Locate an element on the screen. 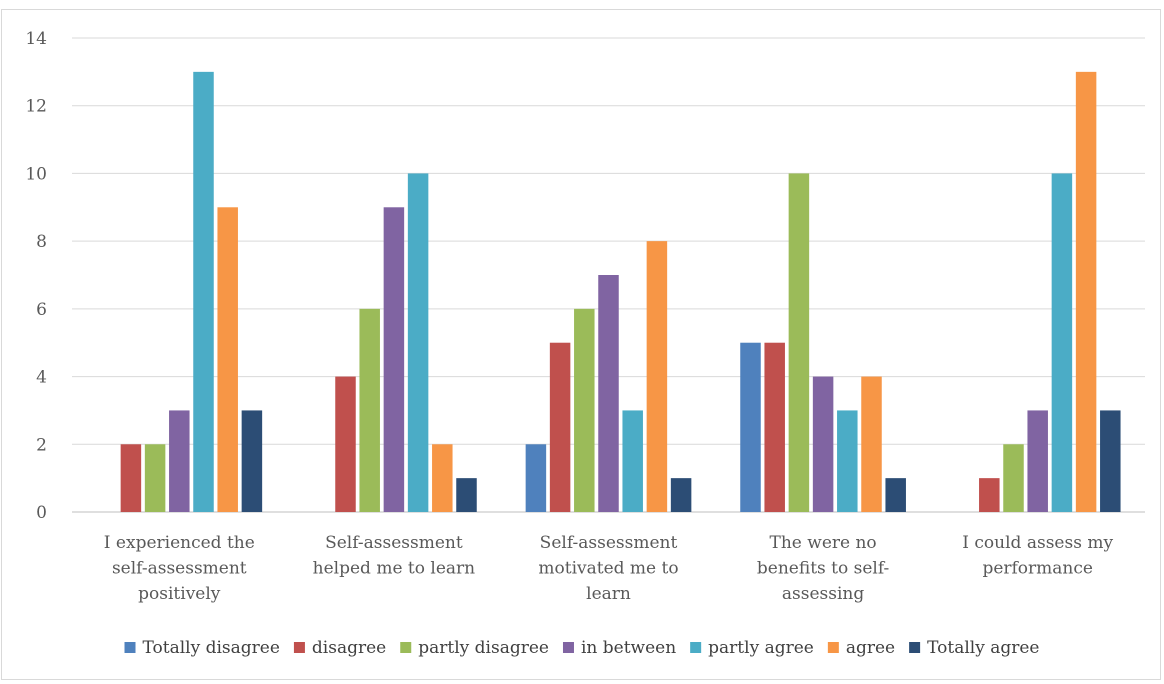 The image size is (1164, 684). legend-label: in between is located at coordinates (628, 648).